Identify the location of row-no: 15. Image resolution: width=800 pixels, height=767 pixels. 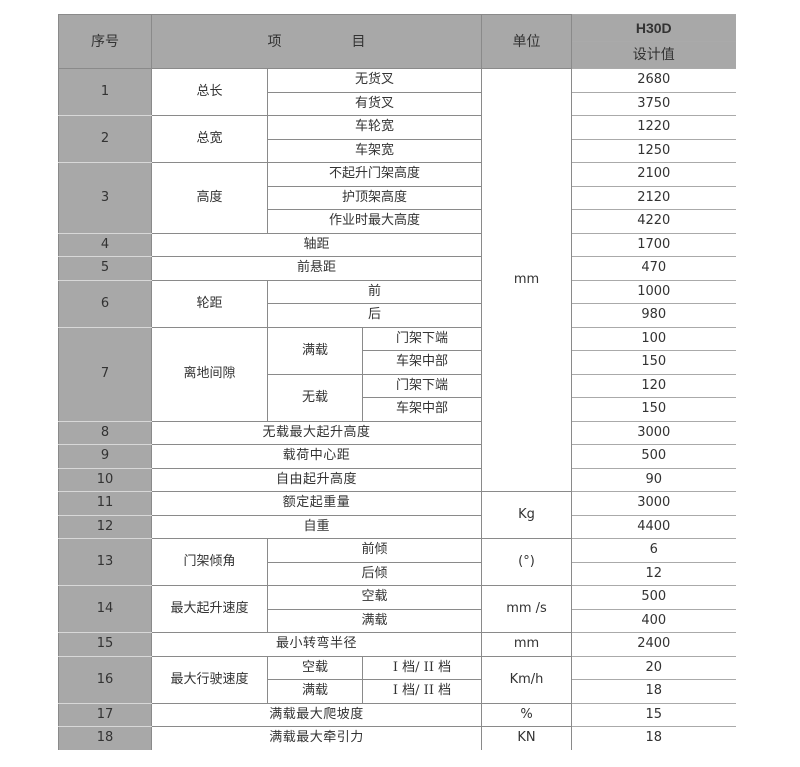
(105, 644).